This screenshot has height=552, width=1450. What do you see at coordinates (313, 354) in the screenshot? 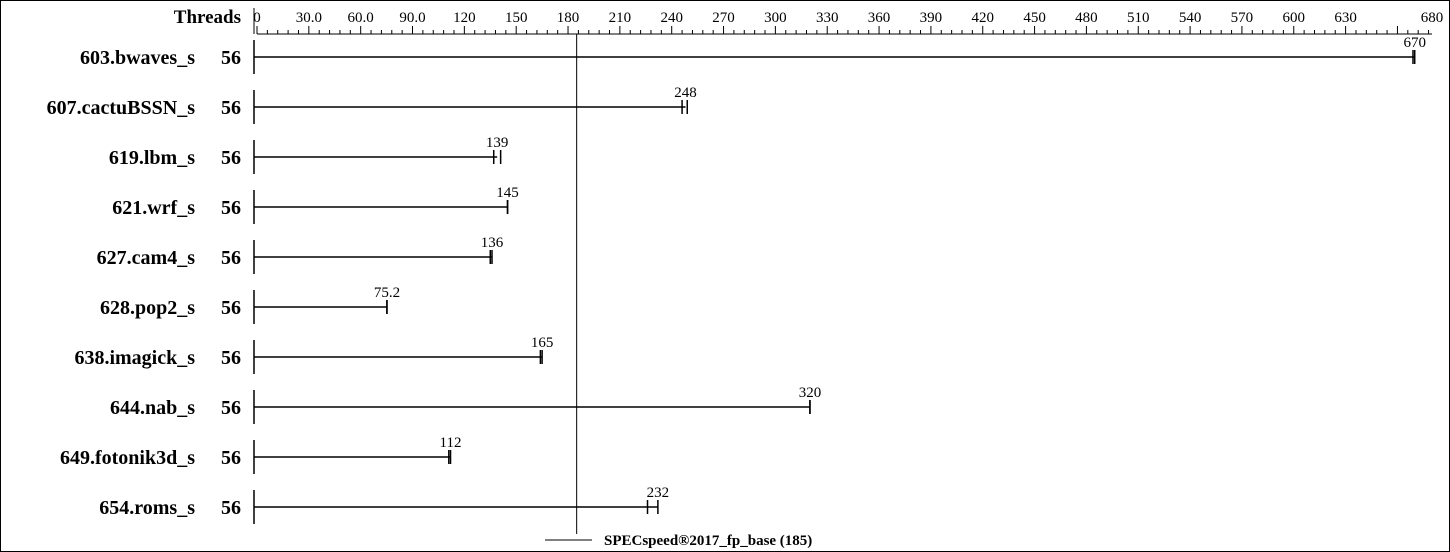
I see `benchmark-row: 638.imagick_s 56 165` at bounding box center [313, 354].